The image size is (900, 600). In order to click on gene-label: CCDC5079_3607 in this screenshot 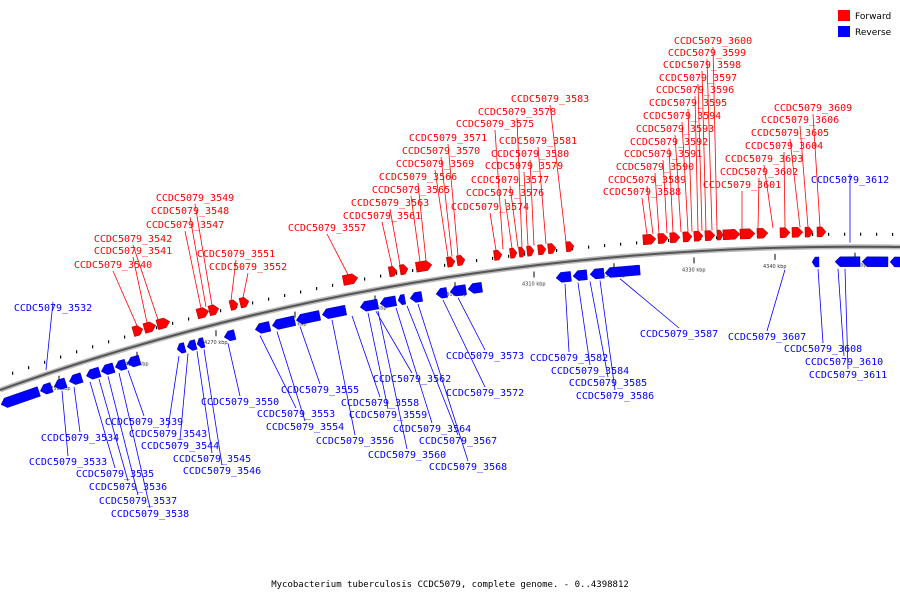, I will do `click(767, 337)`.